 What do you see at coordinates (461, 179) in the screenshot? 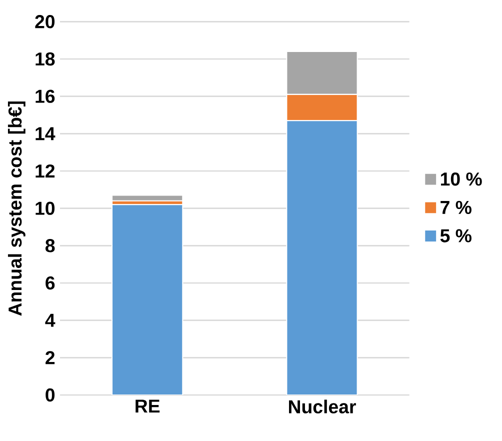
I see `legend-label: 10 %` at bounding box center [461, 179].